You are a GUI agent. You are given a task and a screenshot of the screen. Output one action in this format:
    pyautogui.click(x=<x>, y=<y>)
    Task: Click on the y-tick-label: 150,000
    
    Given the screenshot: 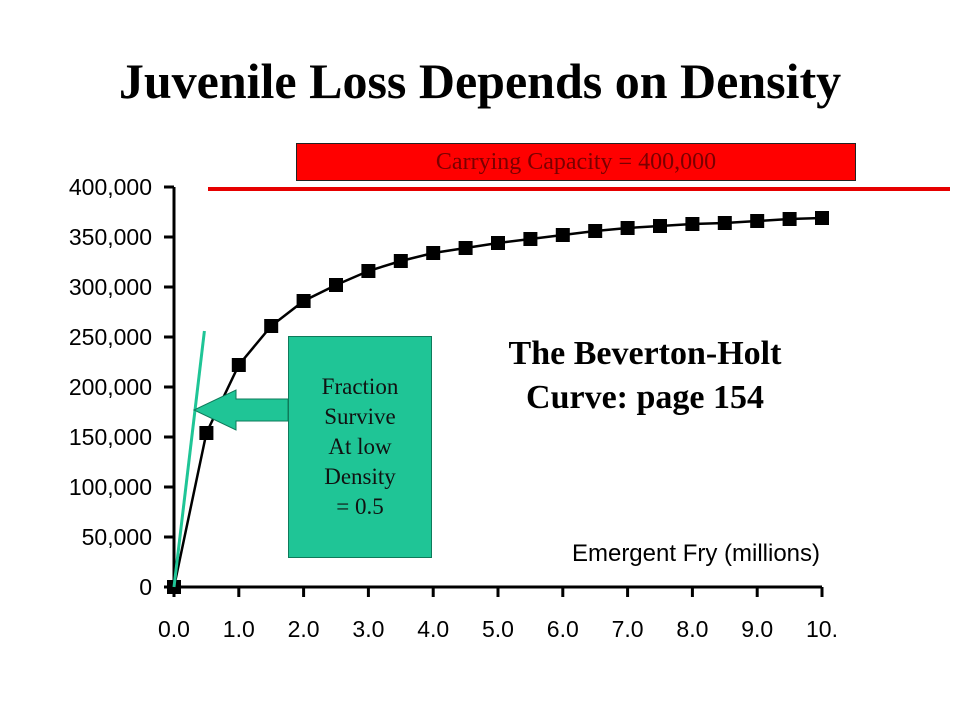 What is the action you would take?
    pyautogui.click(x=110, y=437)
    